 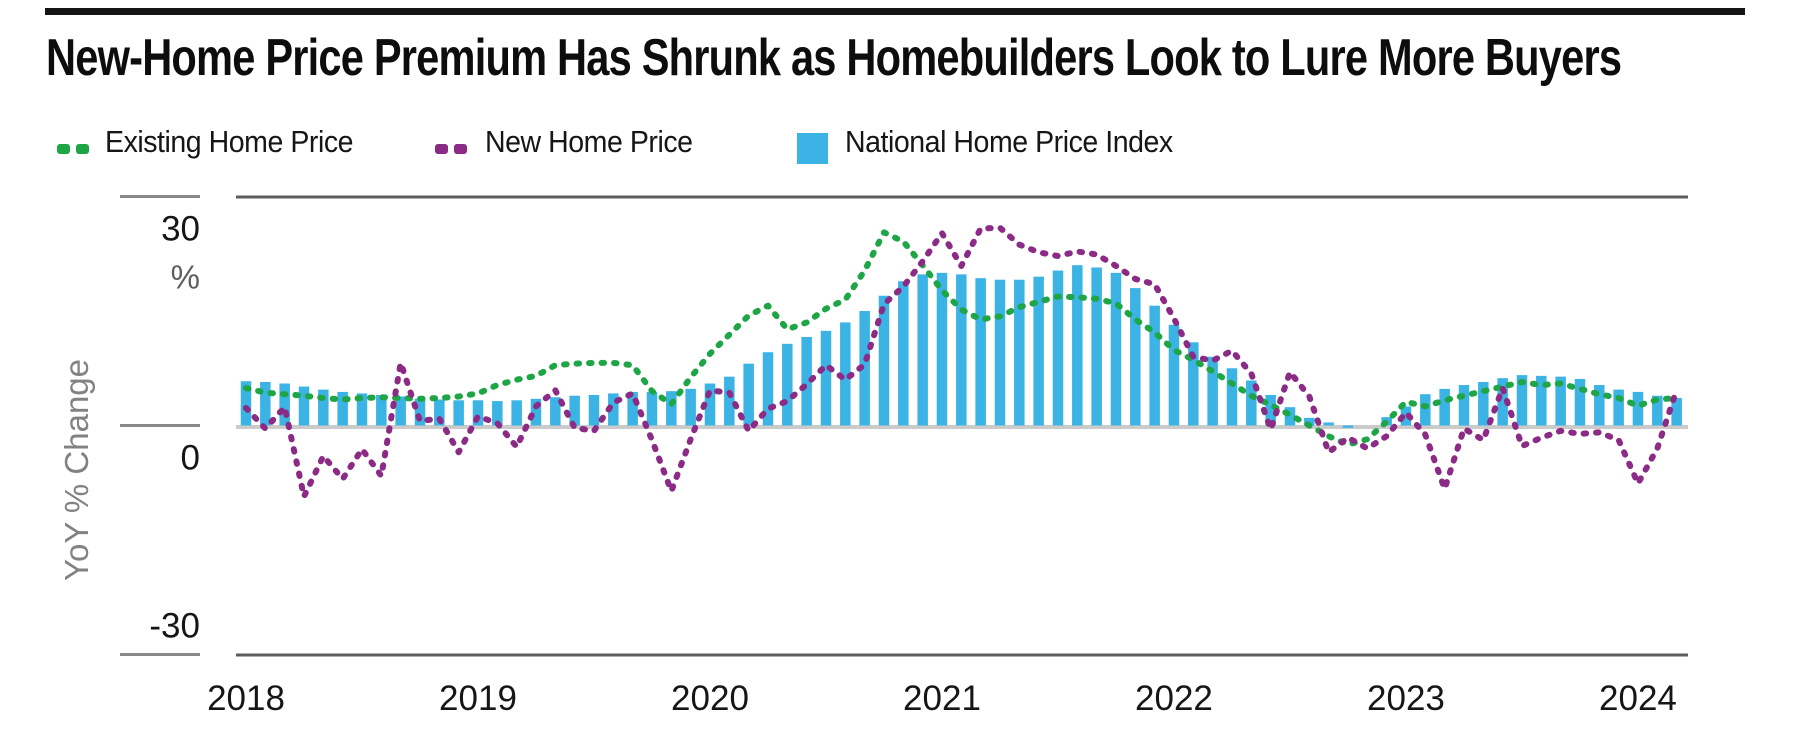 I want to click on x-tick-label: 2018, so click(x=246, y=698).